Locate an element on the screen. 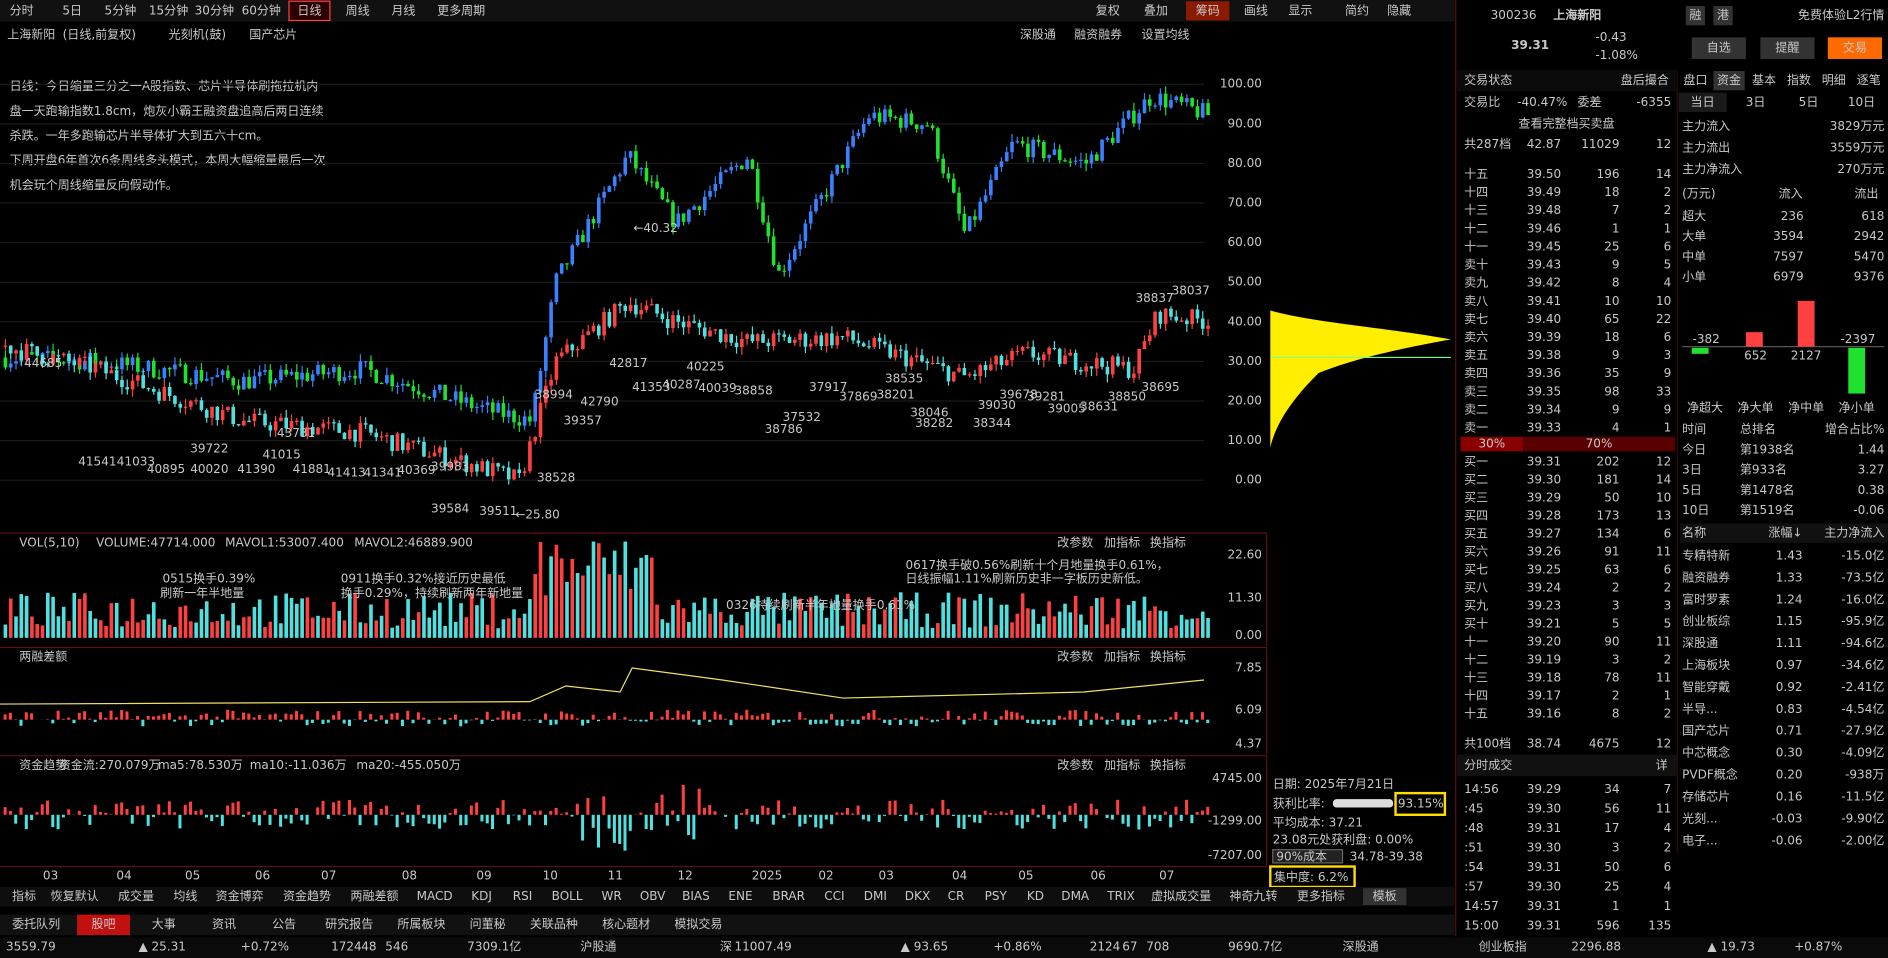 Image resolution: width=1888 pixels, height=958 pixels. indicator-tab: PSY is located at coordinates (996, 896).